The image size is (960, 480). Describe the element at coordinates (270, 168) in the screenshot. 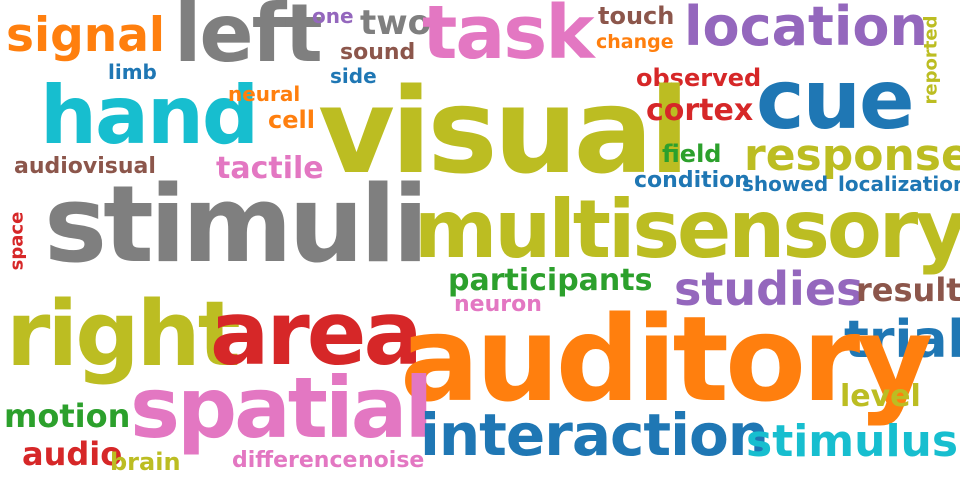

I see `word-tactile: tactile` at that location.